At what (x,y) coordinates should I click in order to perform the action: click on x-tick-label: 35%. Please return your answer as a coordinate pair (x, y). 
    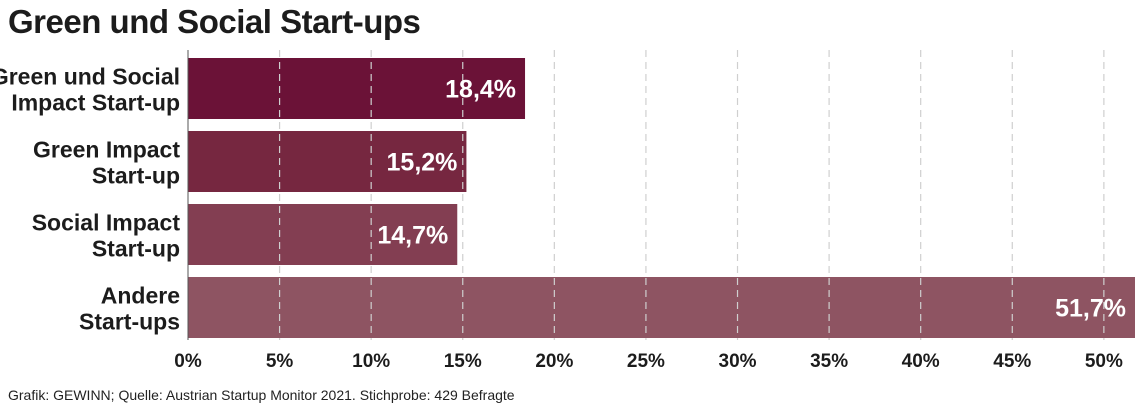
    Looking at the image, I should click on (829, 361).